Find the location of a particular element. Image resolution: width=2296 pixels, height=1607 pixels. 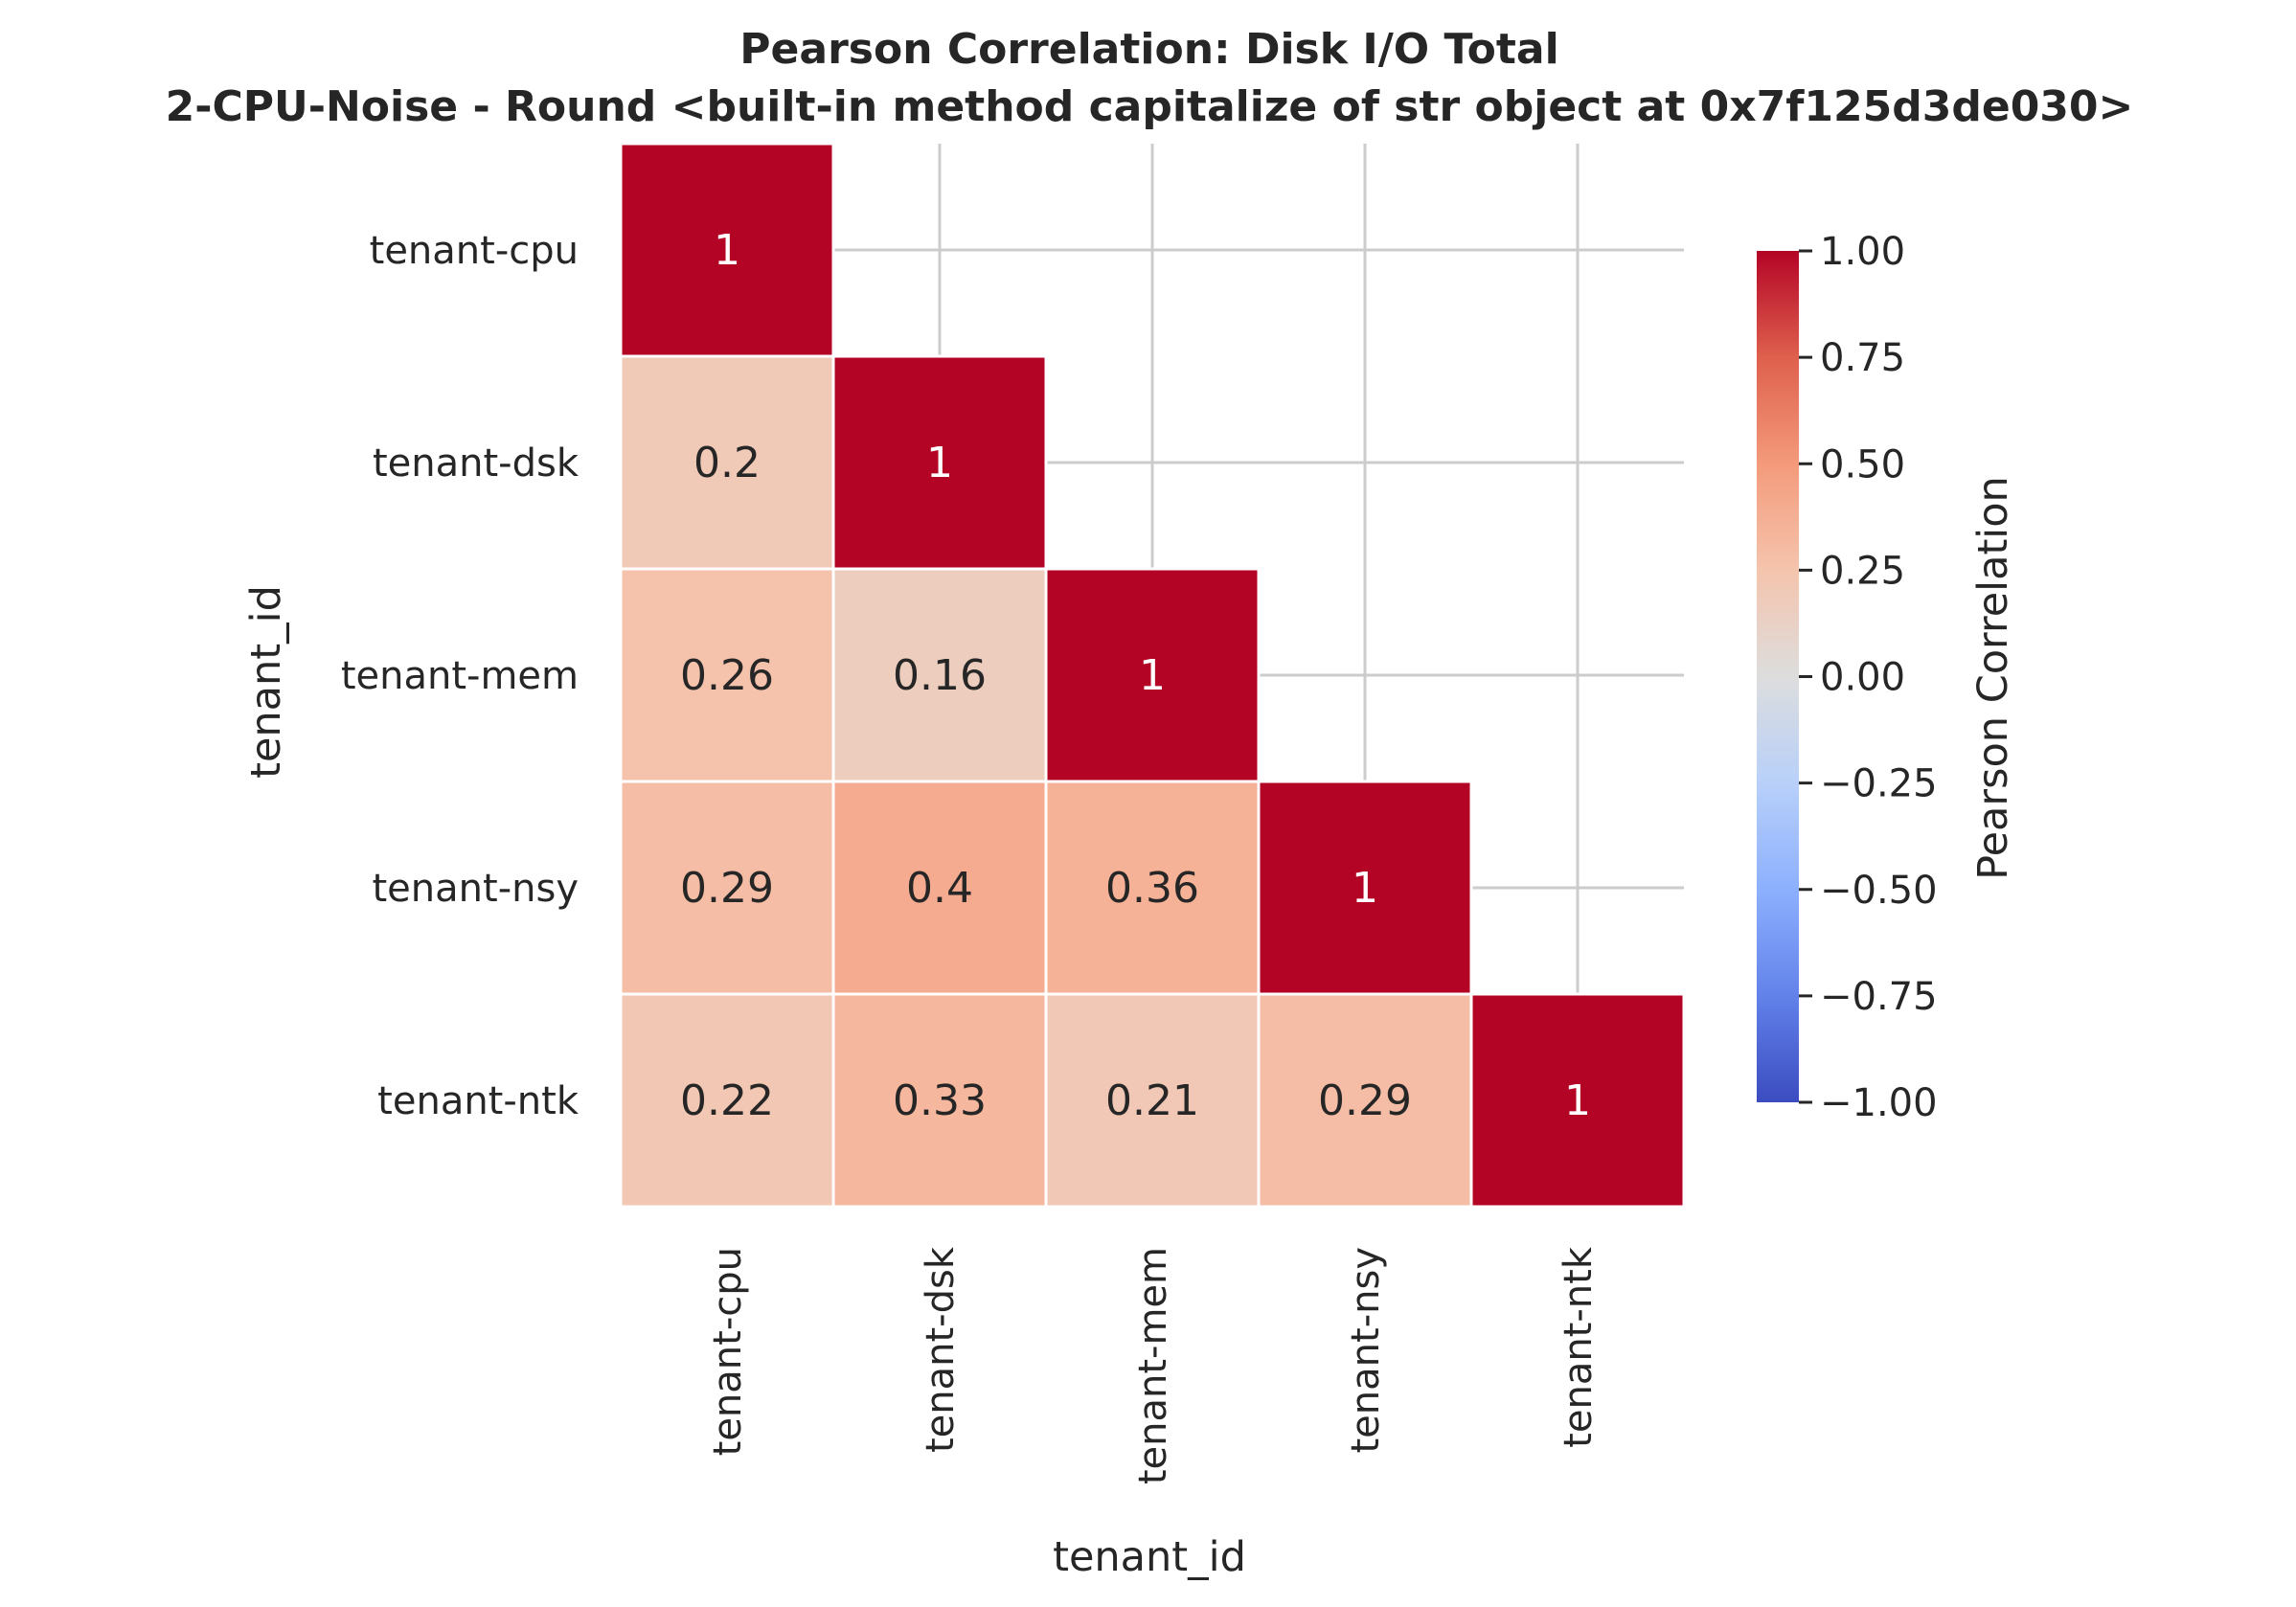

cell-label-tenant-ntk-tenant-nsy: 0.29 is located at coordinates (1365, 1100).